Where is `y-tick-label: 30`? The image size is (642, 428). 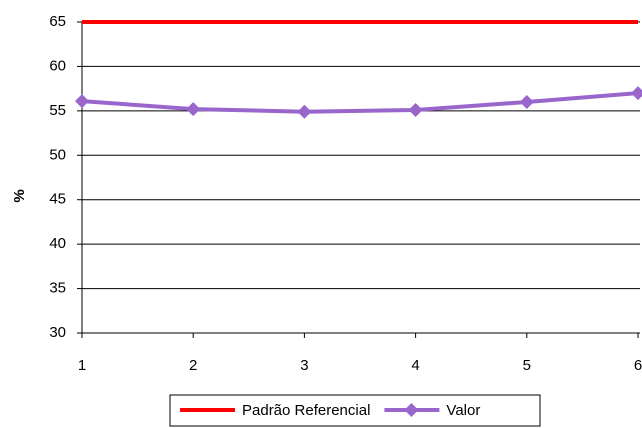 y-tick-label: 30 is located at coordinates (57, 332).